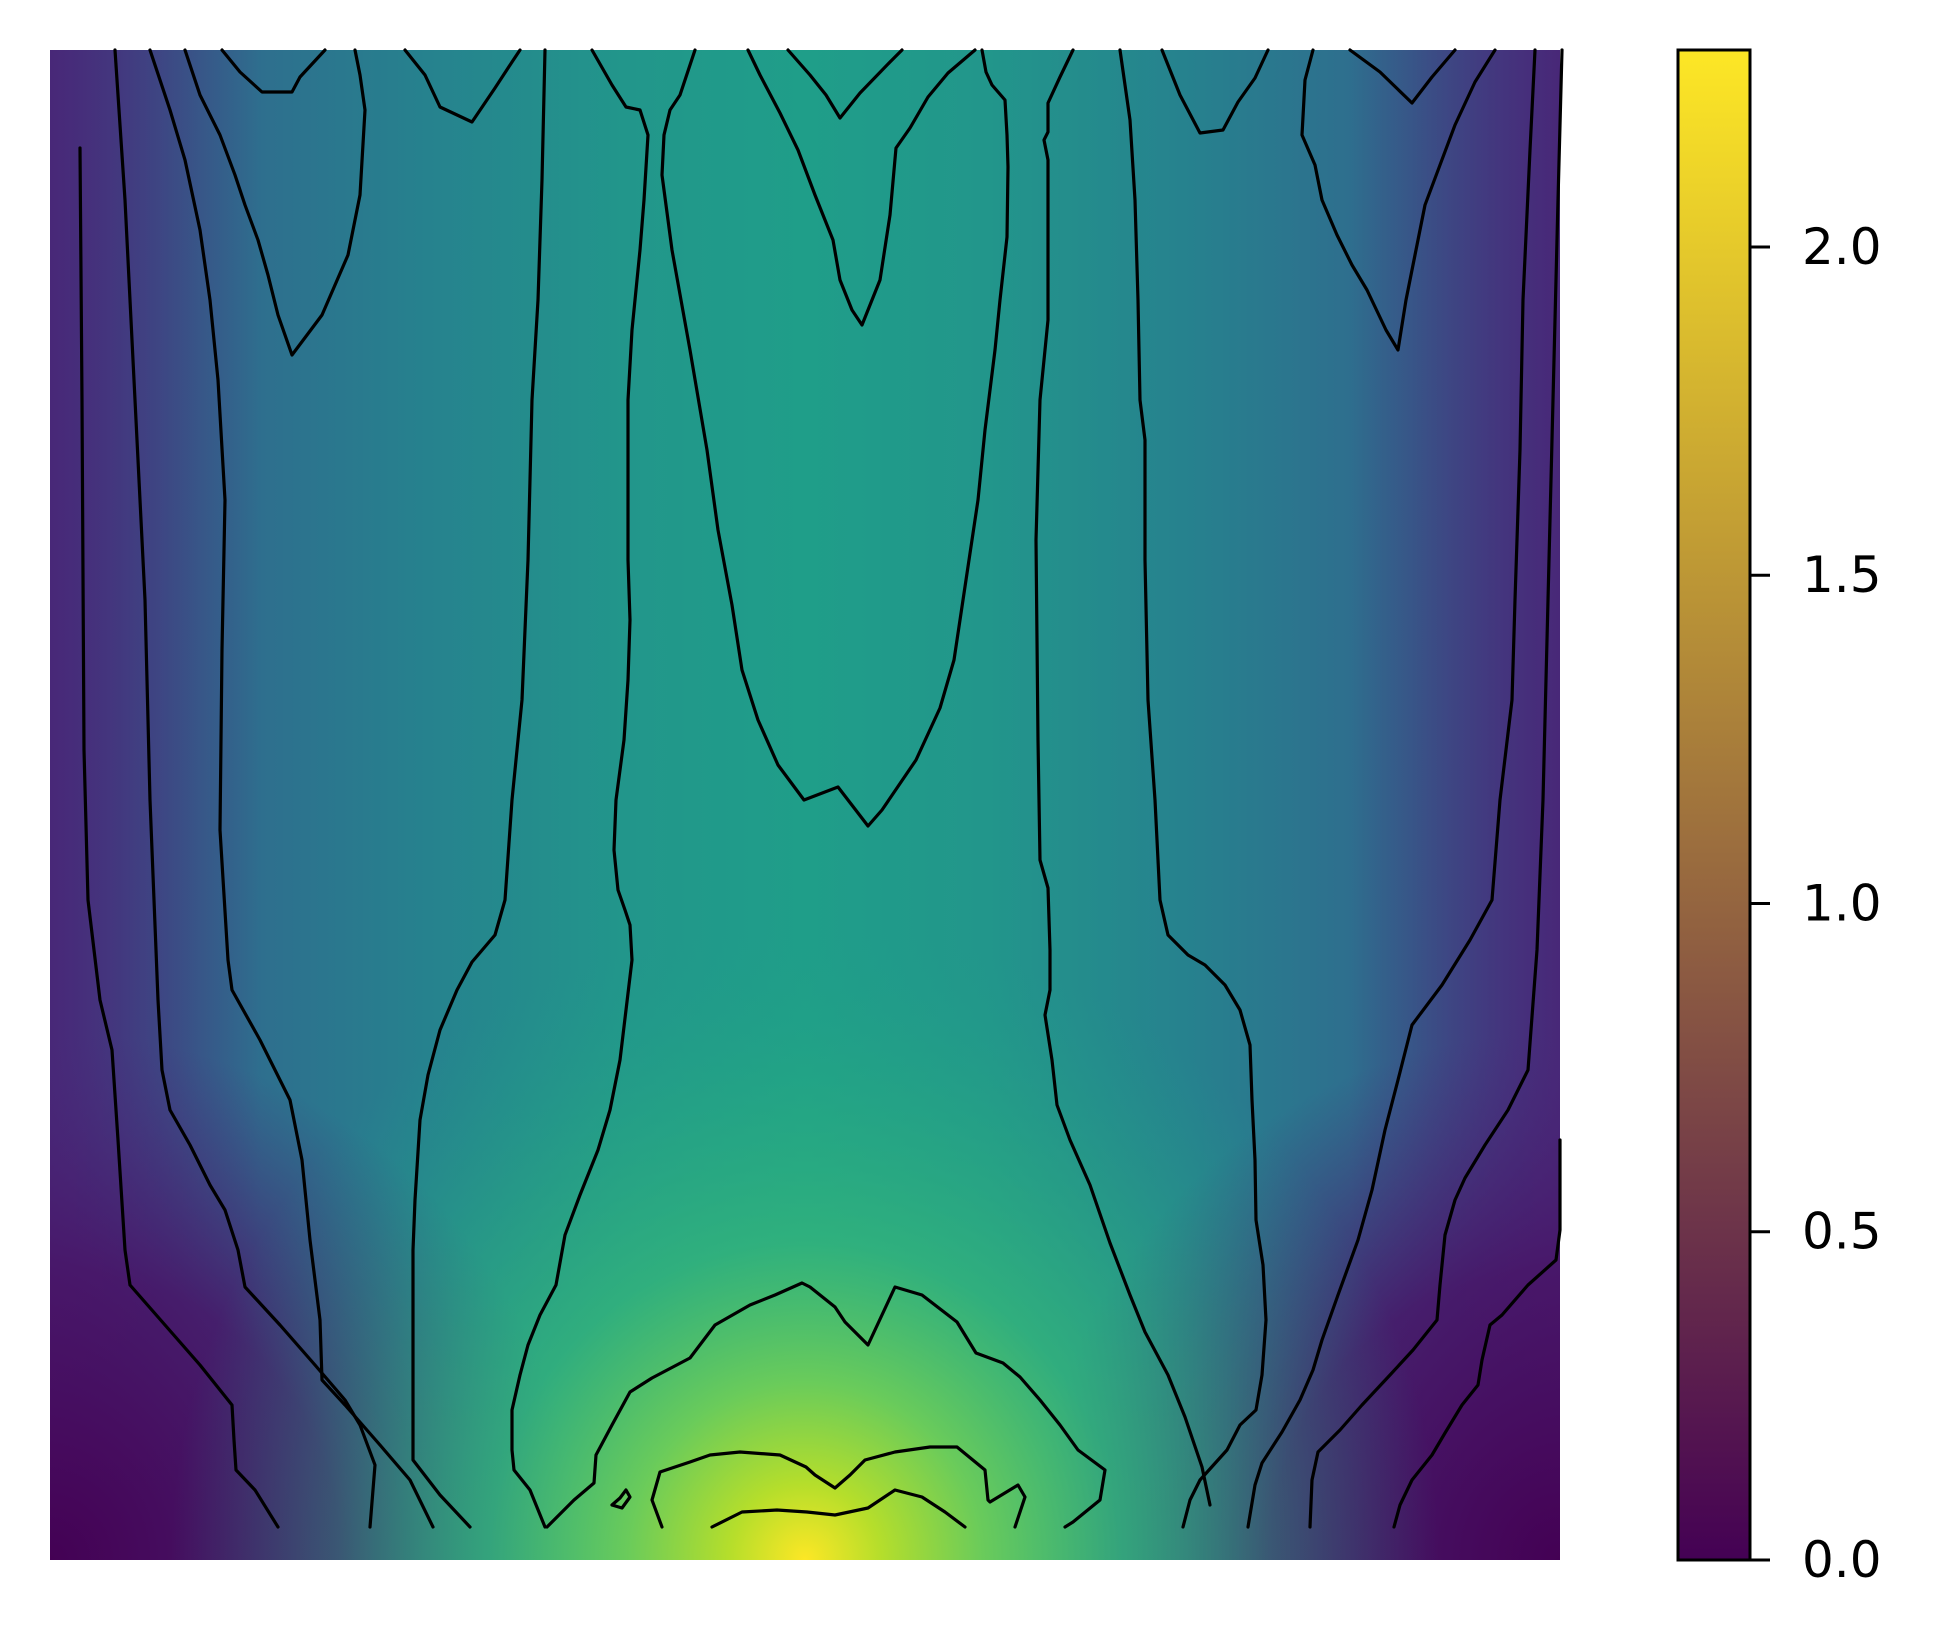  Describe the element at coordinates (1842, 1232) in the screenshot. I see `colorbar-tick-label: 0.5` at that location.